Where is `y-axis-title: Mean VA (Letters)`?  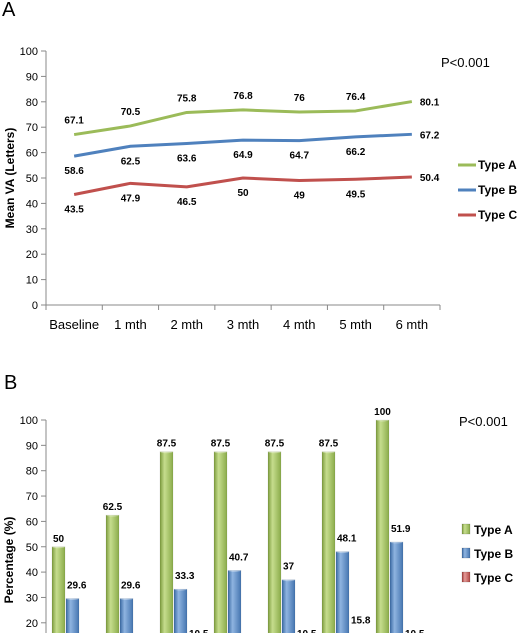 y-axis-title: Mean VA (Letters) is located at coordinates (10, 178).